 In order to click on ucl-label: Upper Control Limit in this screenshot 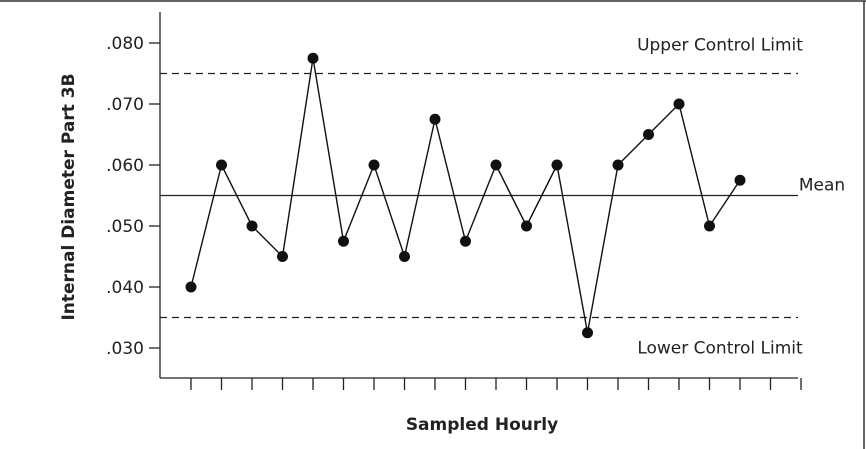, I will do `click(720, 46)`.